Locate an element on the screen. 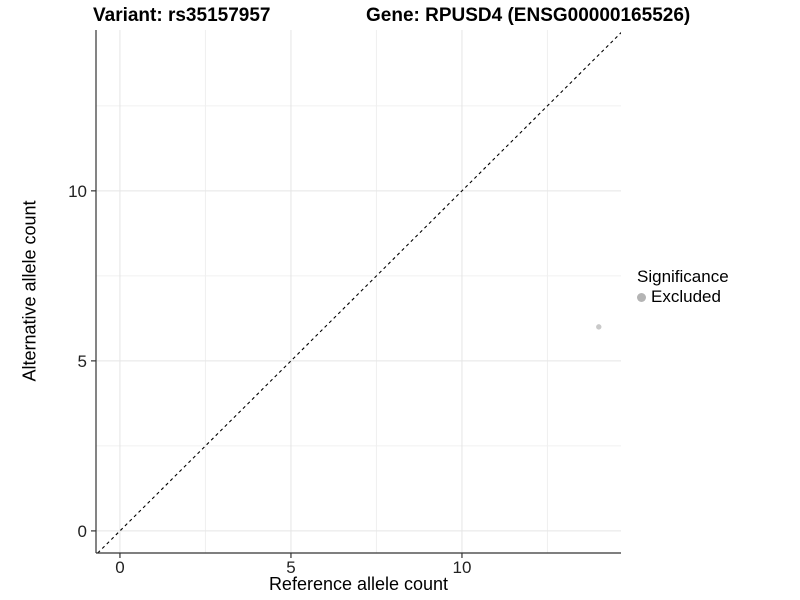  legend-title: Significance is located at coordinates (683, 276).